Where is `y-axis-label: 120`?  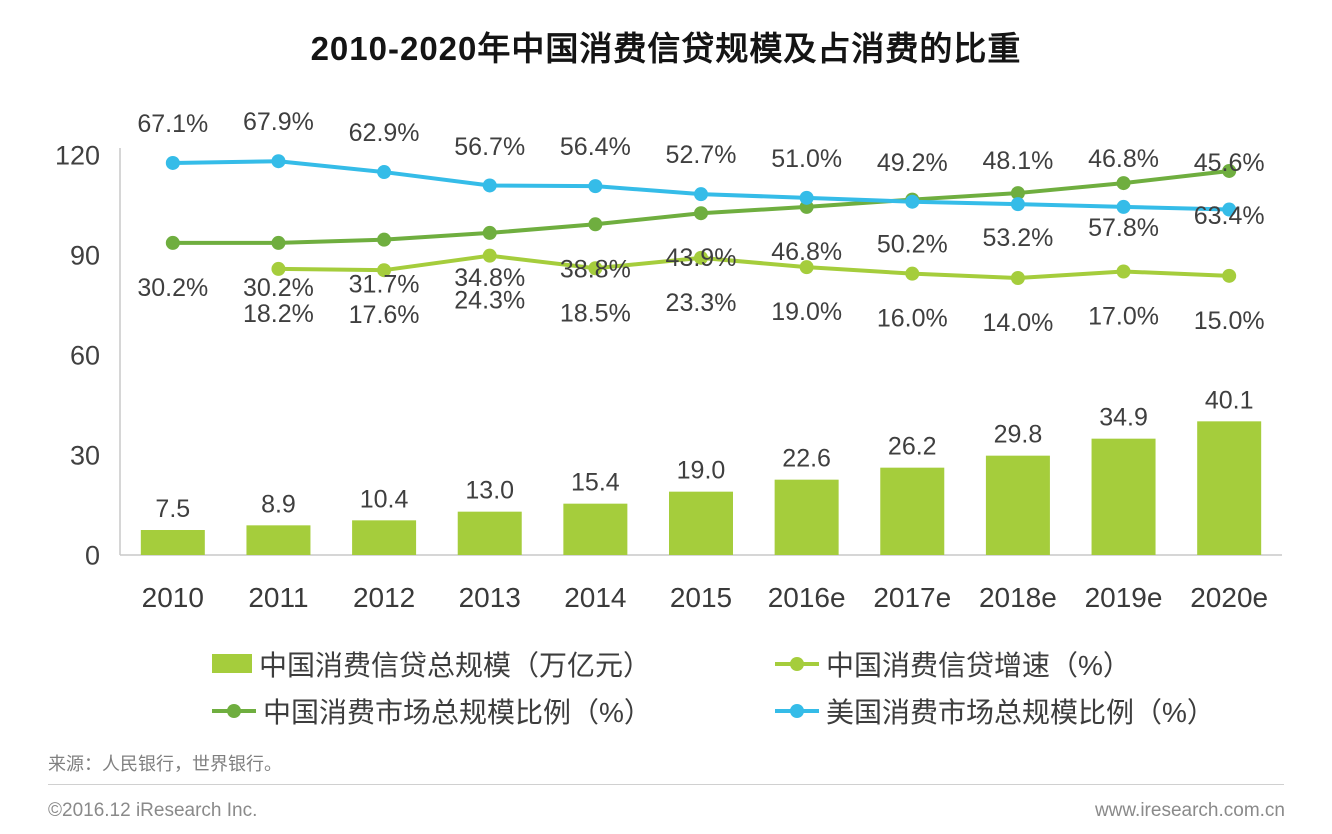 y-axis-label: 120 is located at coordinates (77, 156).